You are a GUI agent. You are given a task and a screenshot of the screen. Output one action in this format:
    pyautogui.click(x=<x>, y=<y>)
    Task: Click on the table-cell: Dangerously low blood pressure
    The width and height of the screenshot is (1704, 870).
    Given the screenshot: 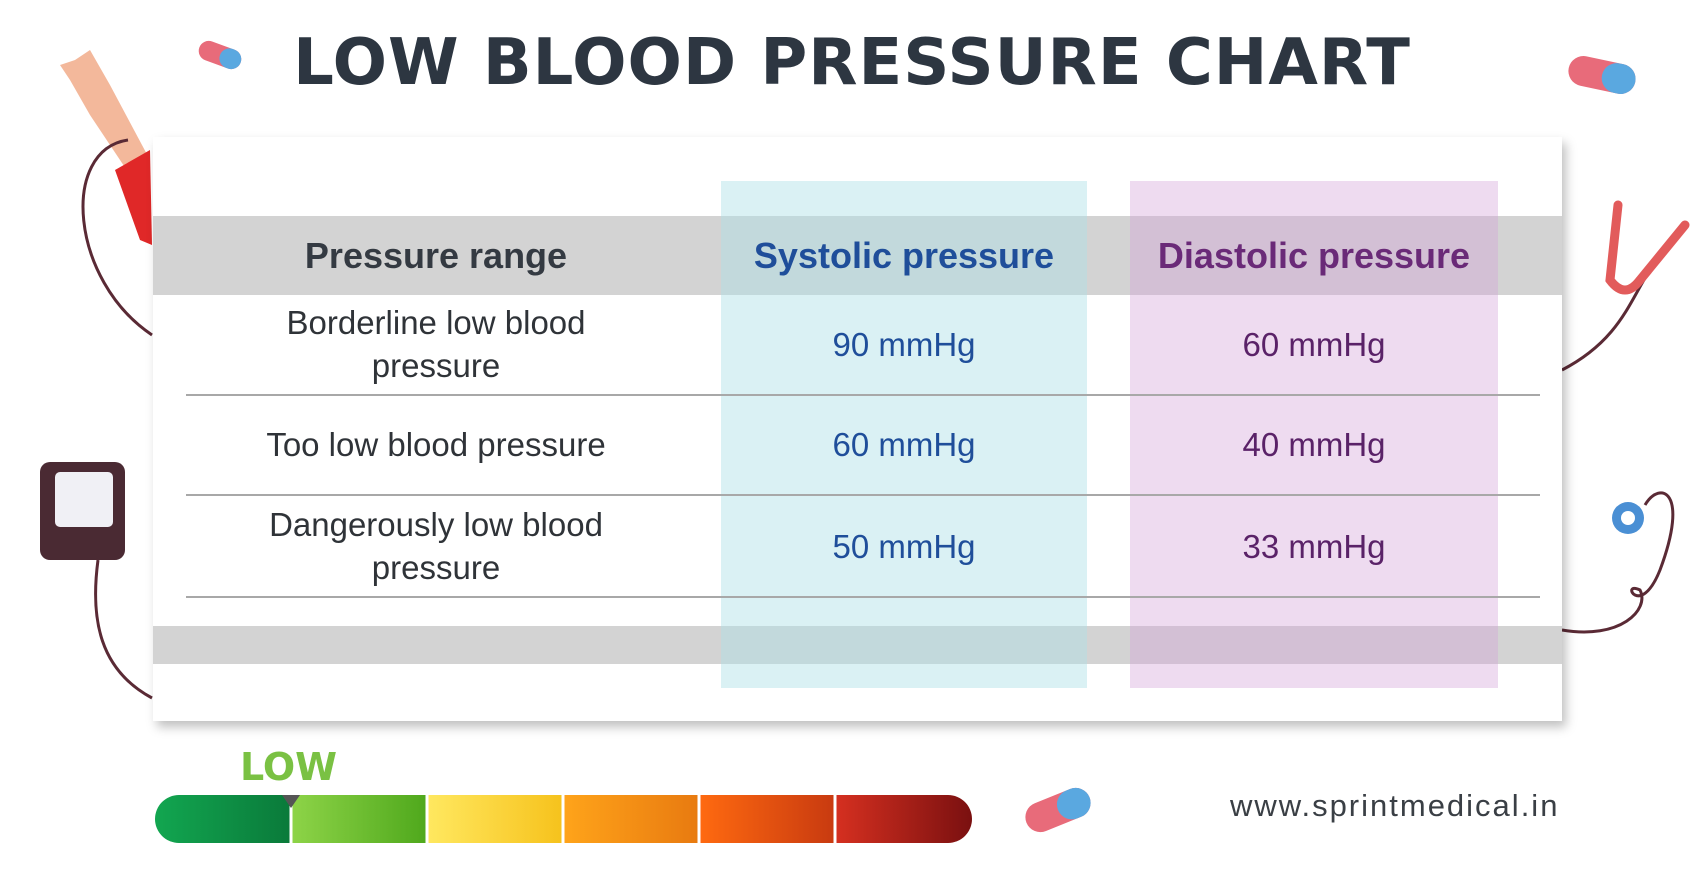 What is the action you would take?
    pyautogui.click(x=436, y=546)
    